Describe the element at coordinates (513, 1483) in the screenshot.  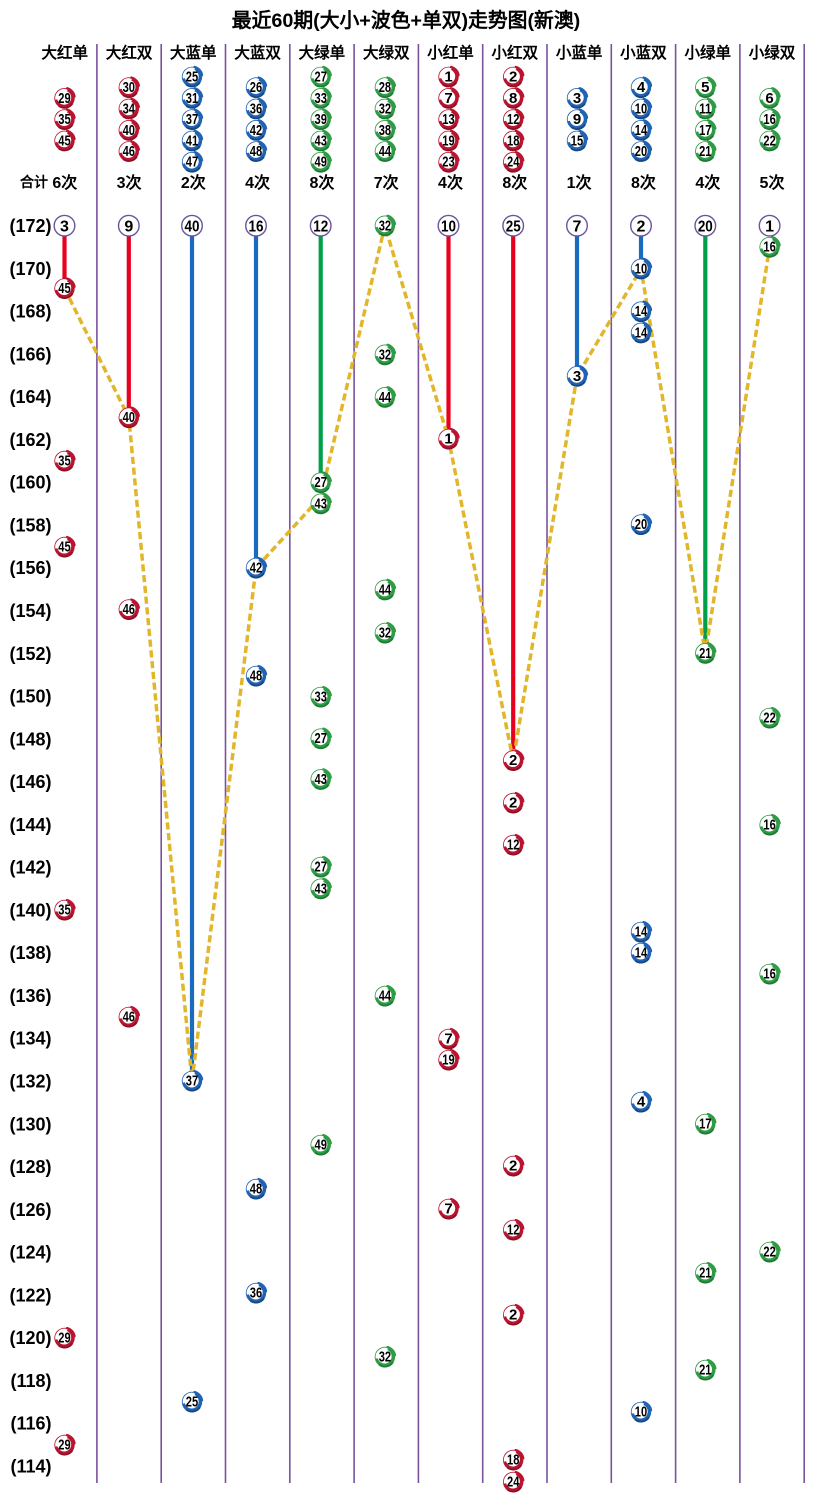
I see `svg-text: 24` at that location.